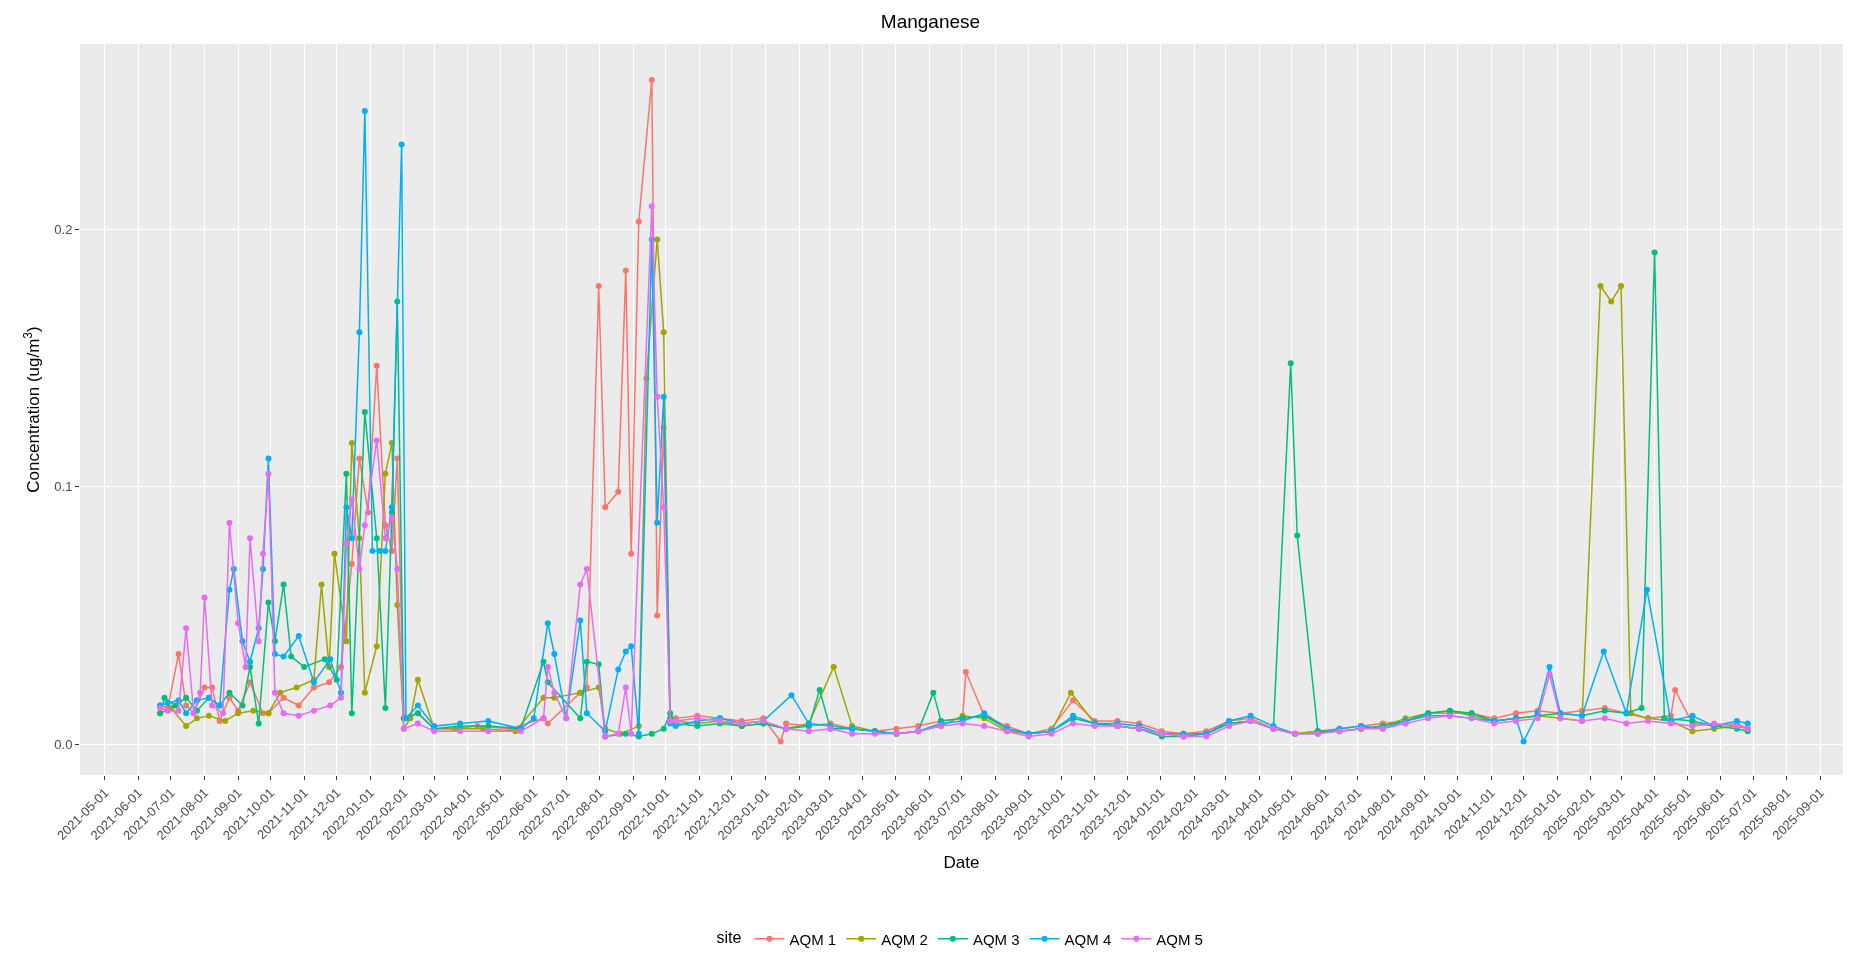  Describe the element at coordinates (996, 939) in the screenshot. I see `legend-label: AQM 3` at that location.